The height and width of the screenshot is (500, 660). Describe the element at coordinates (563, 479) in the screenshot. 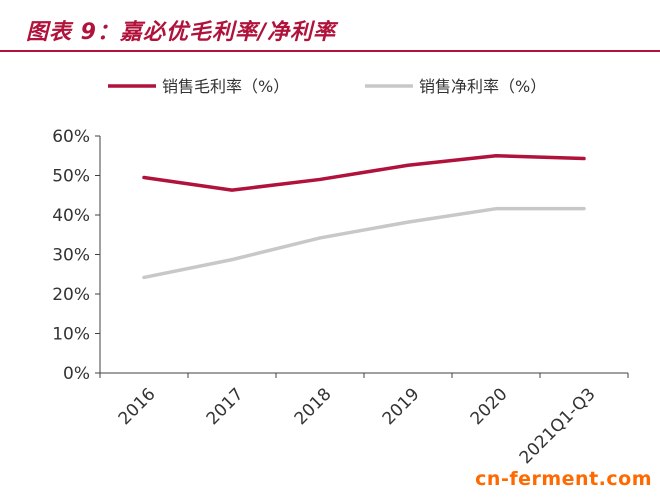

I see `watermark-logo: cn-ferment.com` at that location.